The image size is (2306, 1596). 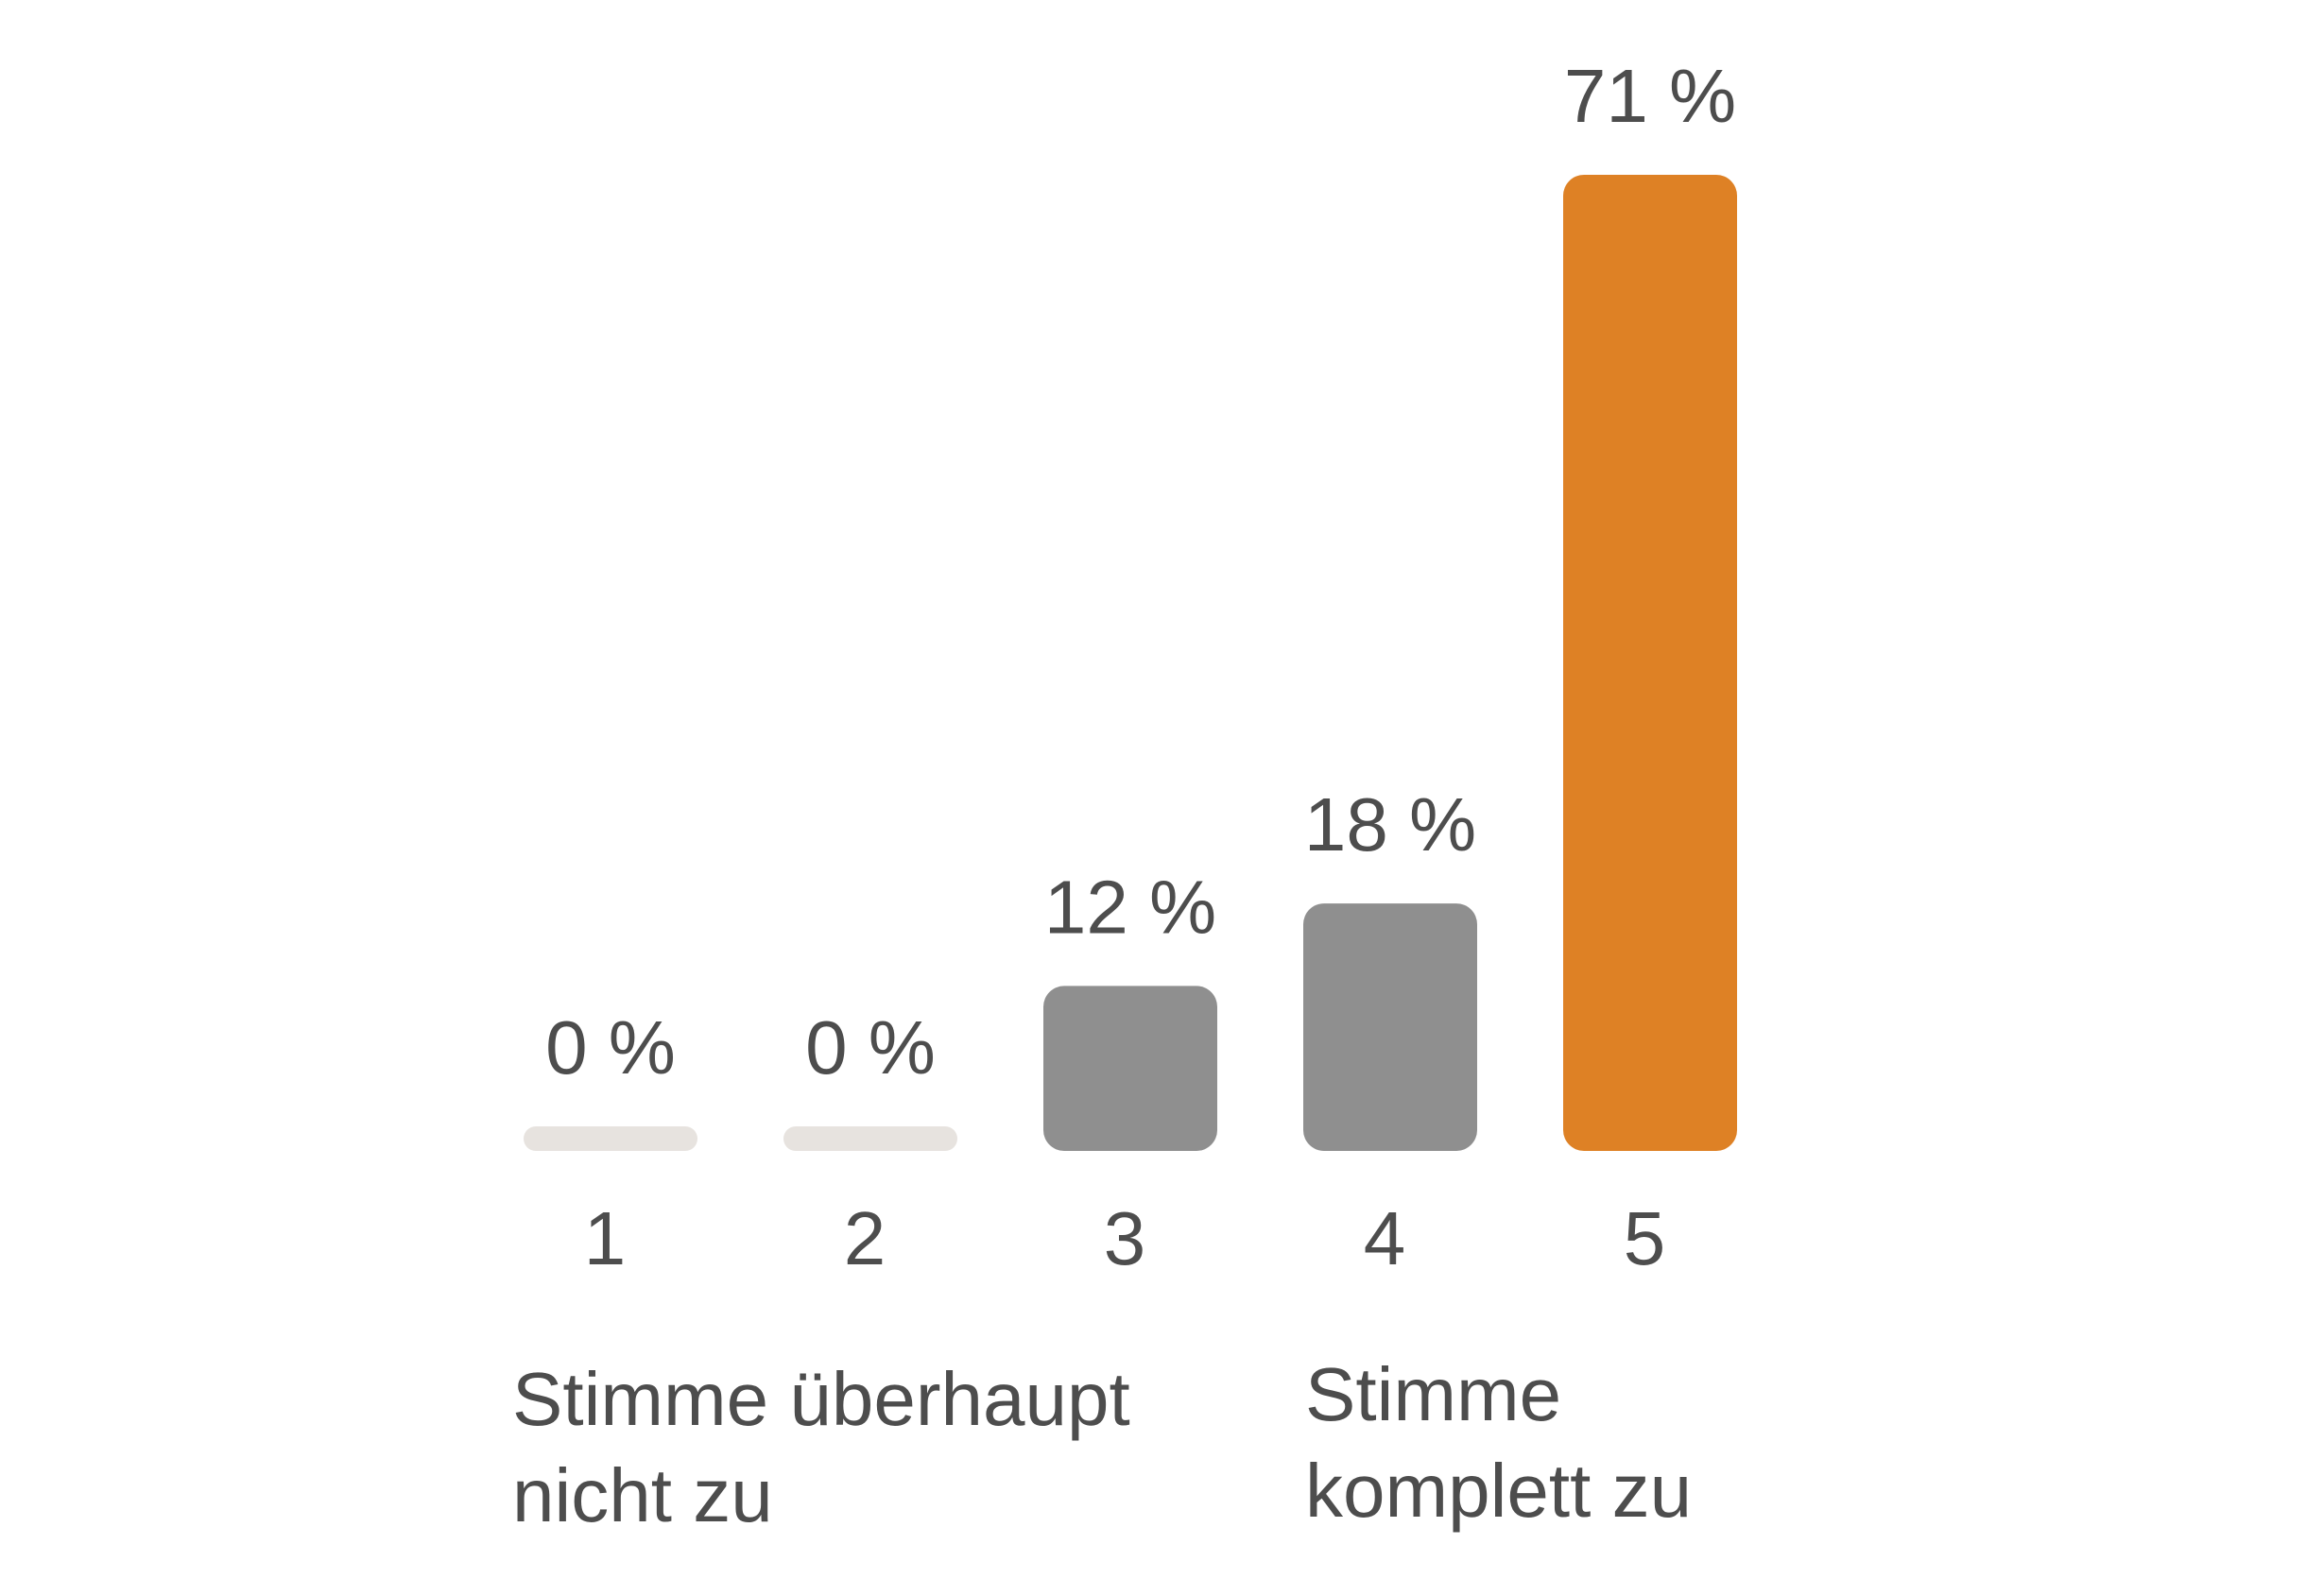 I want to click on scale-label-right: Stimme komplett zu, so click(x=1498, y=1442).